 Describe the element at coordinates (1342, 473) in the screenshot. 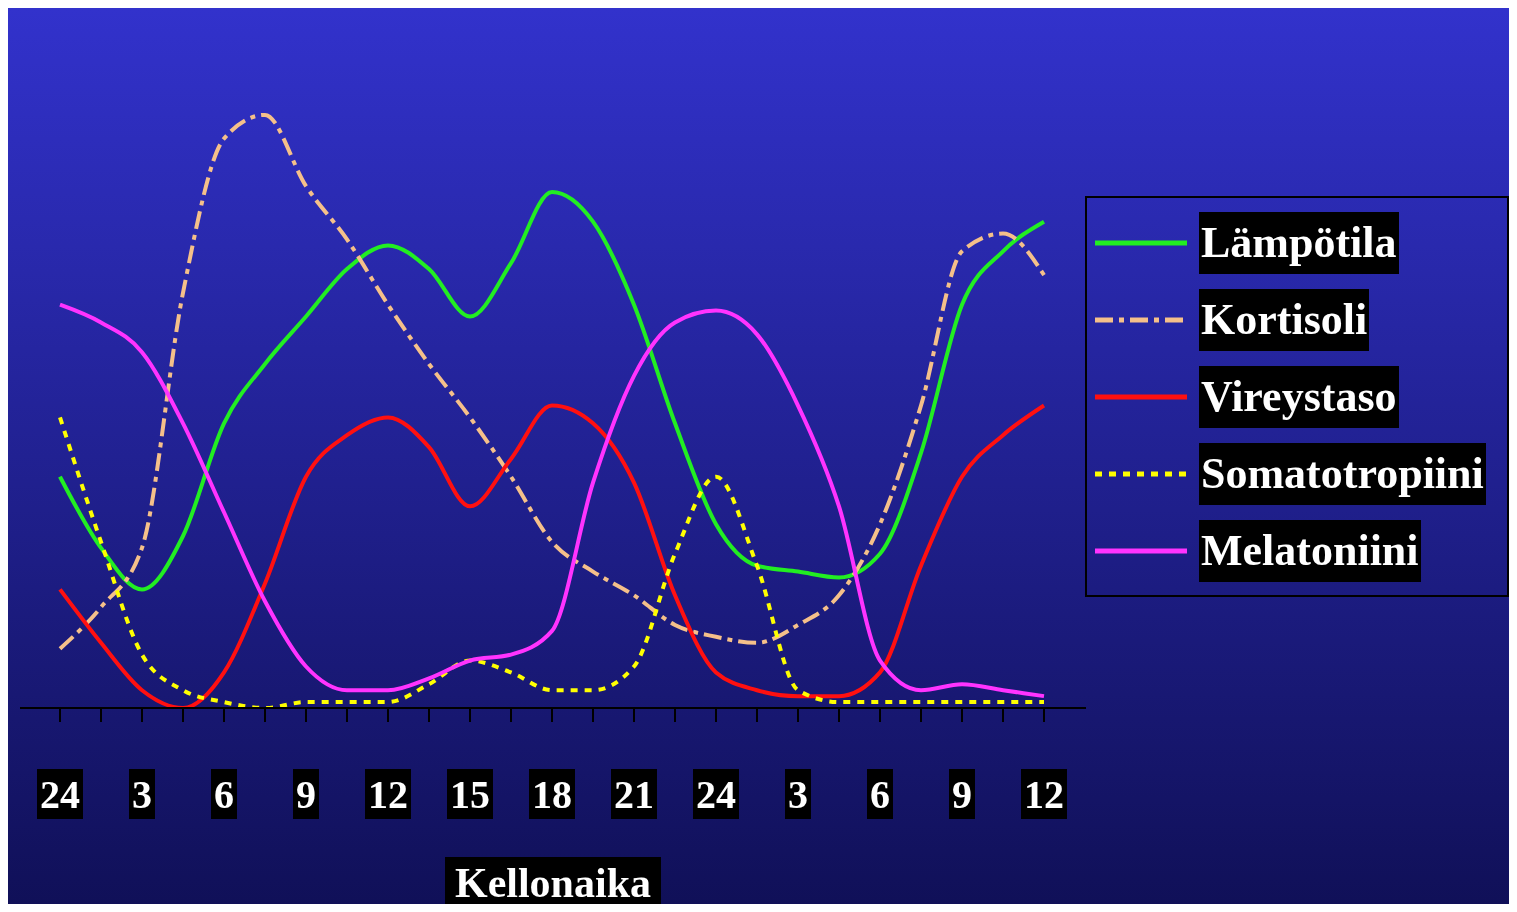

I see `legend-label: Somatotropiini` at that location.